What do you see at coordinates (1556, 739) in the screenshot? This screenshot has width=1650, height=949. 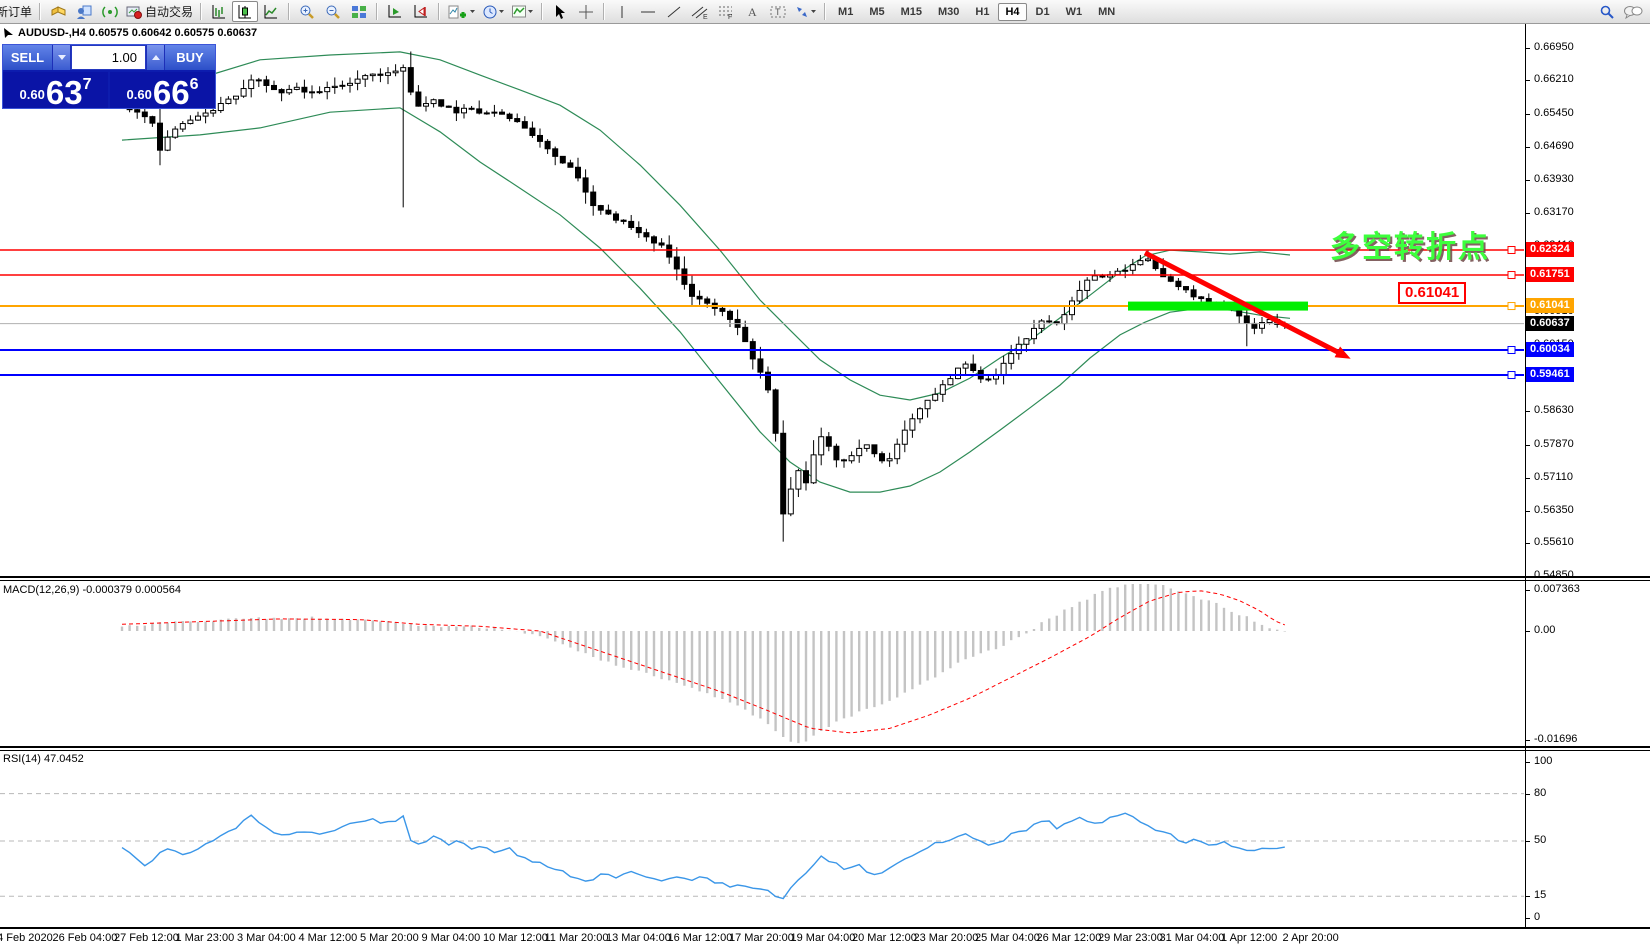 I see `macd-axis-label: -0.01696` at bounding box center [1556, 739].